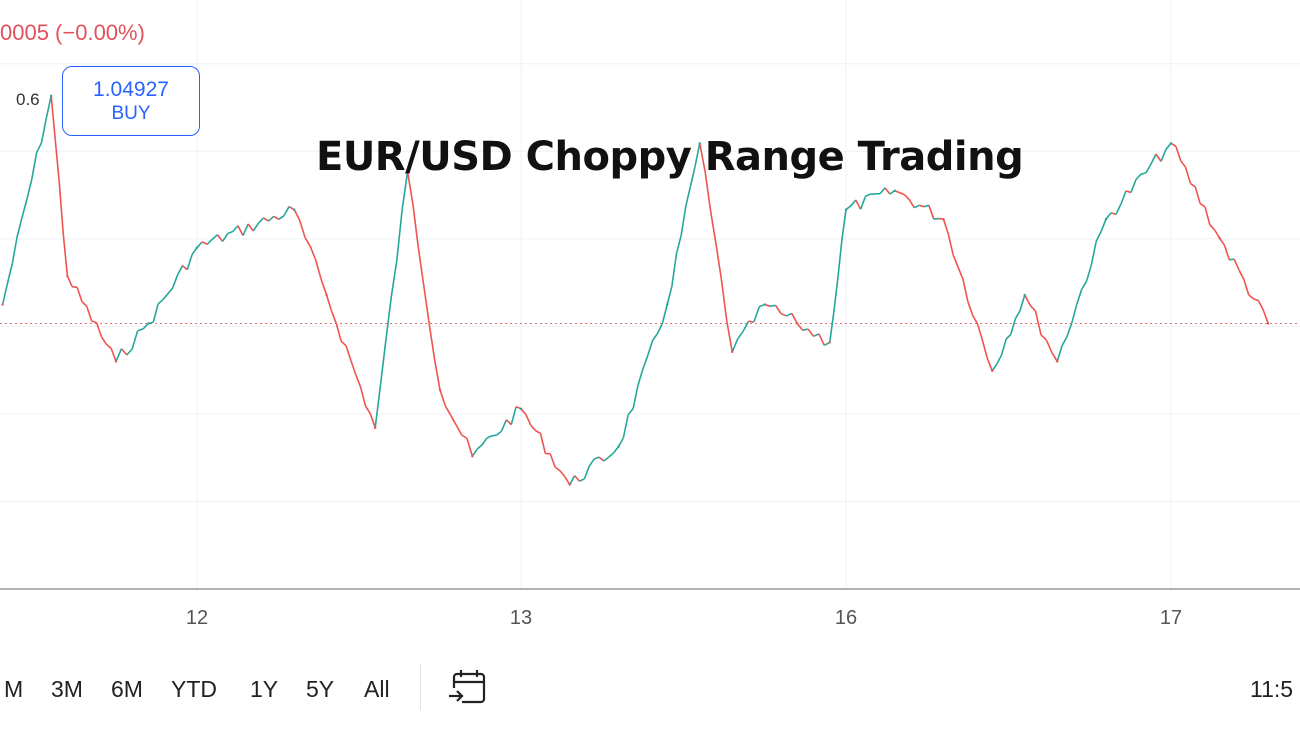 This screenshot has width=1300, height=731. What do you see at coordinates (127, 689) in the screenshot?
I see `range-button-6m: 6M` at bounding box center [127, 689].